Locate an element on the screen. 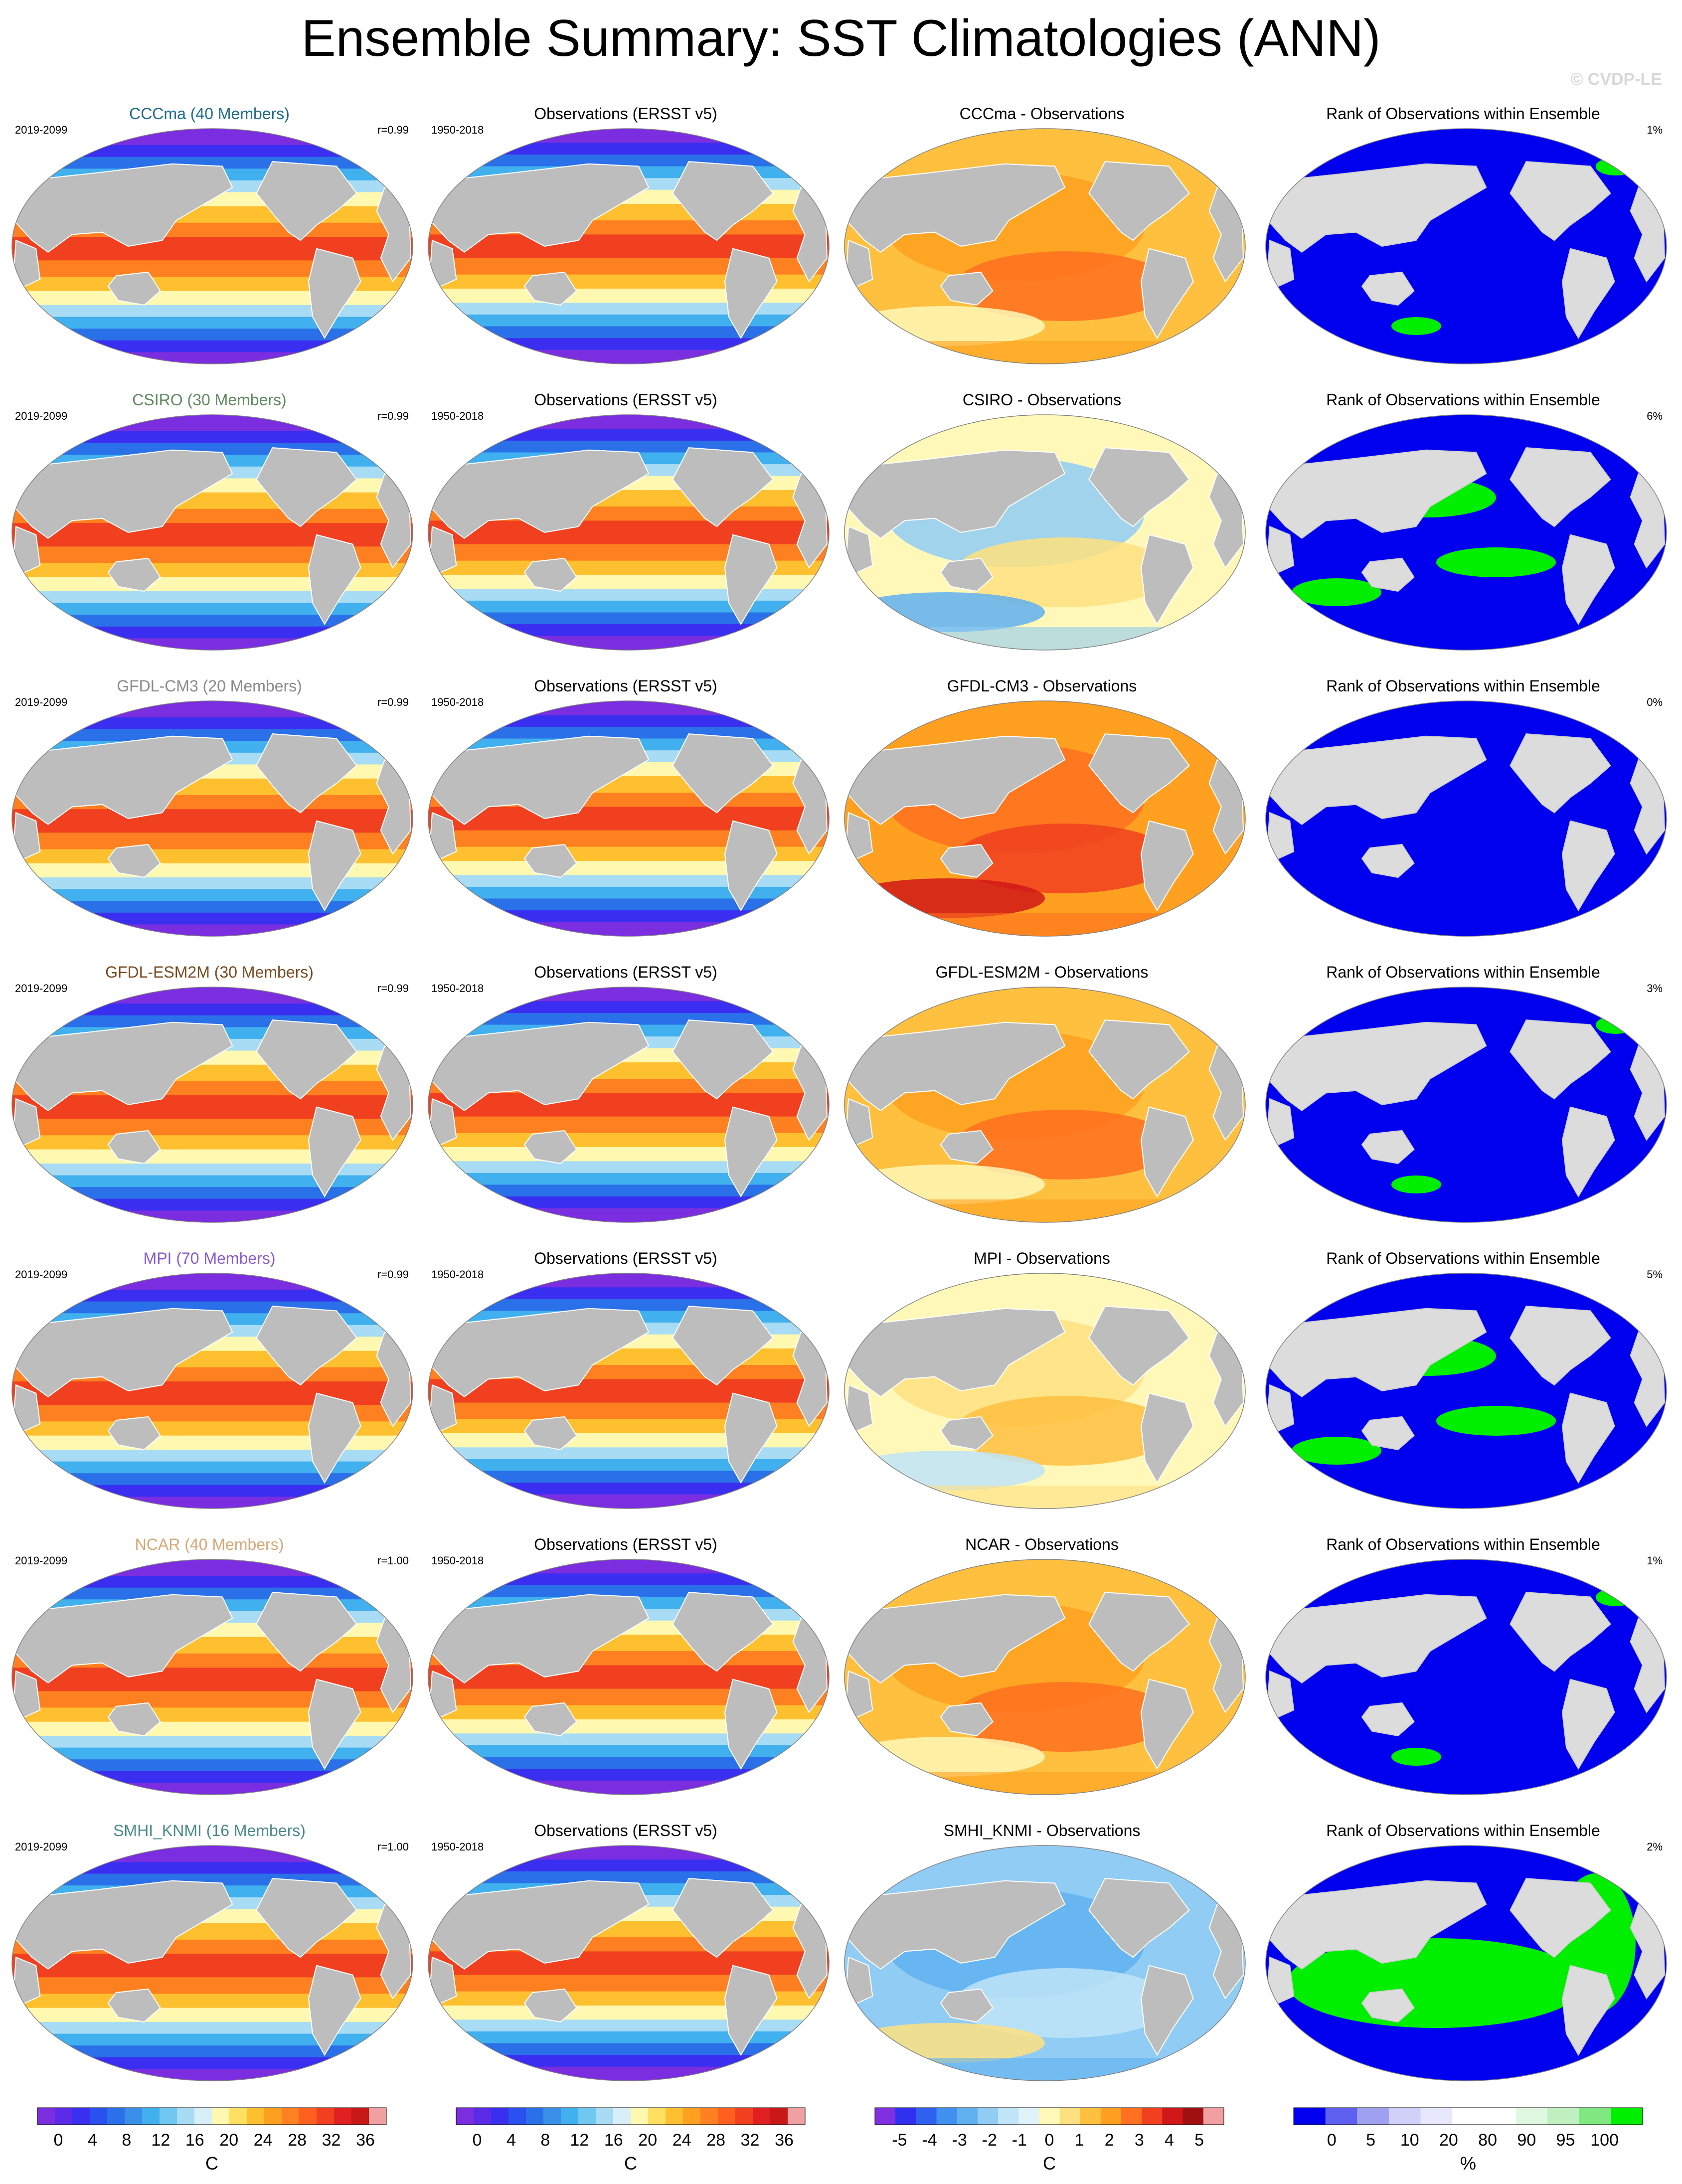  diff-title: CCCma - Observations is located at coordinates (1042, 114).